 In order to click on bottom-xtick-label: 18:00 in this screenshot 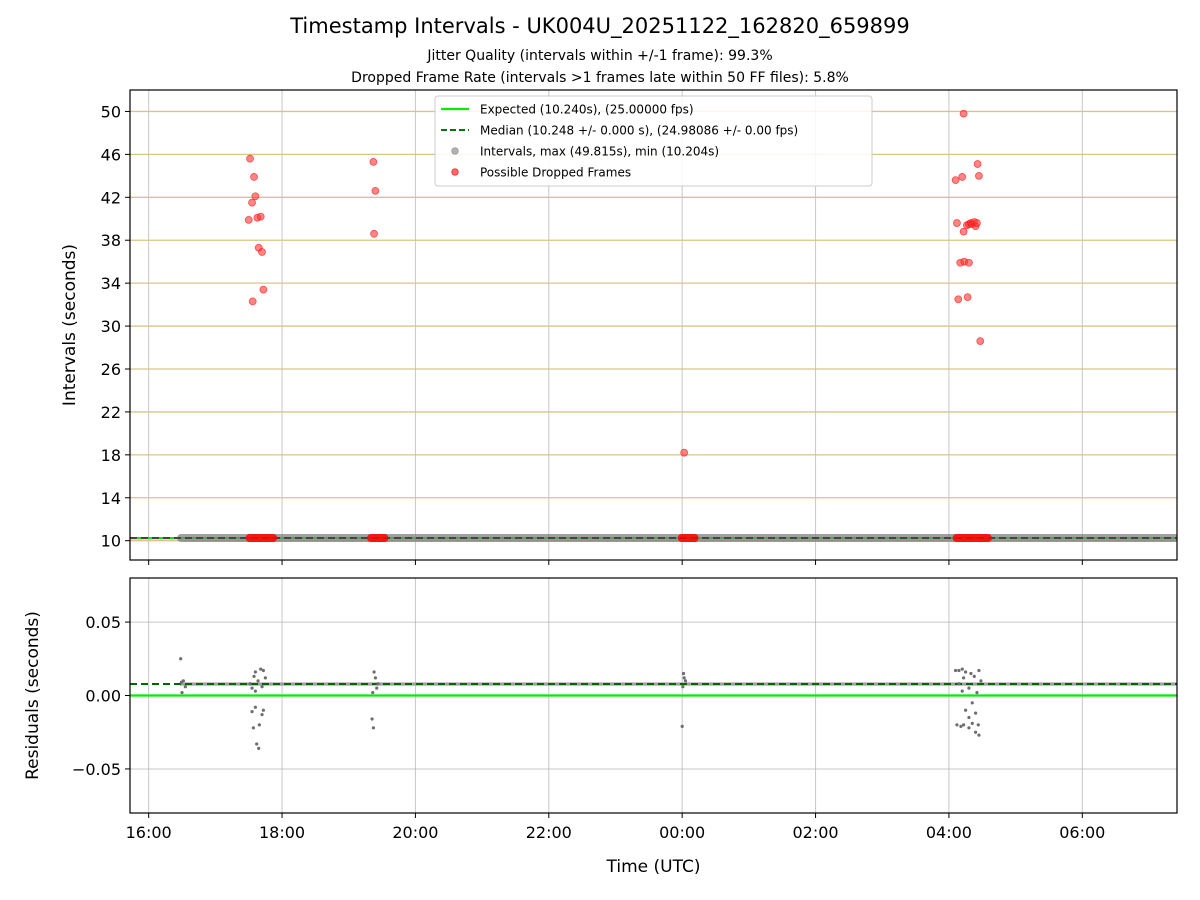, I will do `click(282, 832)`.